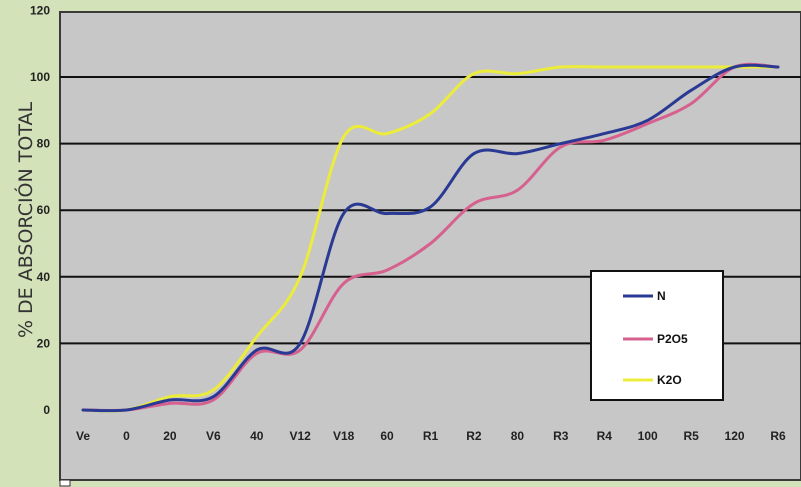 The height and width of the screenshot is (487, 801). What do you see at coordinates (83, 436) in the screenshot?
I see `x-tick-label: Ve` at bounding box center [83, 436].